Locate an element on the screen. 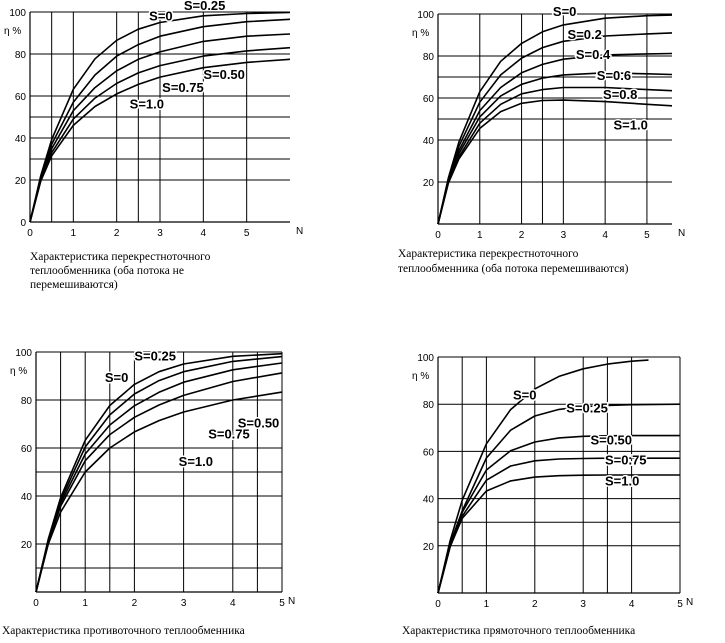 The image size is (725, 643). chart-caption: перемешиваются) is located at coordinates (74, 285).